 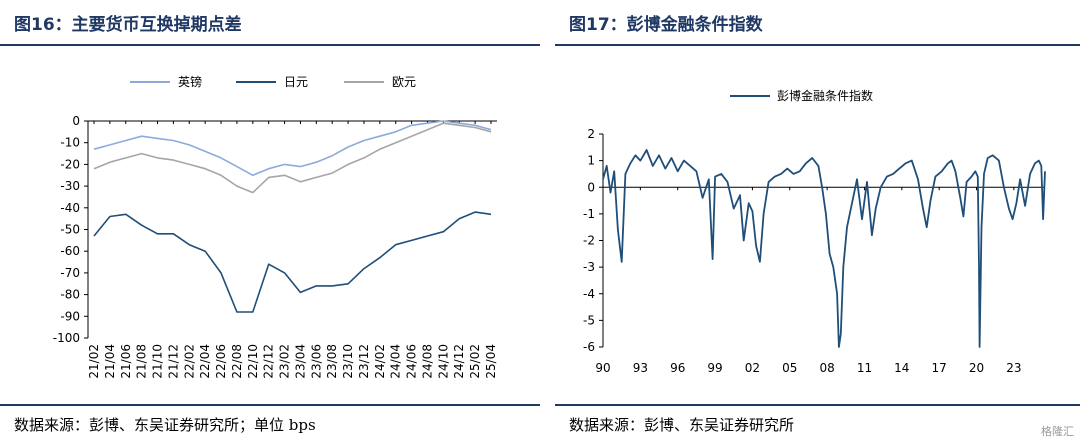 What do you see at coordinates (589, 267) in the screenshot?
I see `y-tick-label: -3` at bounding box center [589, 267].